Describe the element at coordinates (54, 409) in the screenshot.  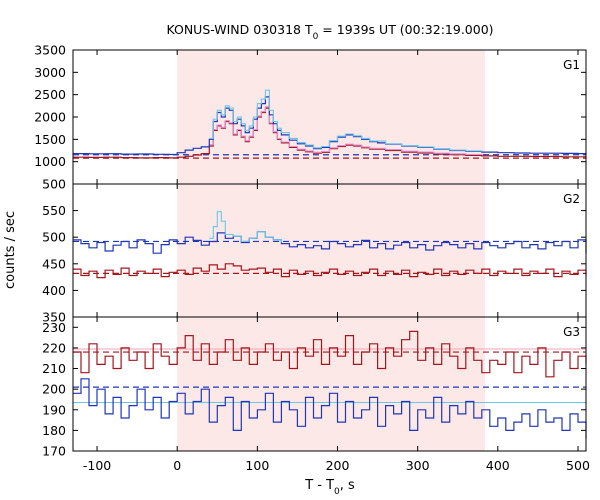
I see `y-tick-label: 190` at that location.